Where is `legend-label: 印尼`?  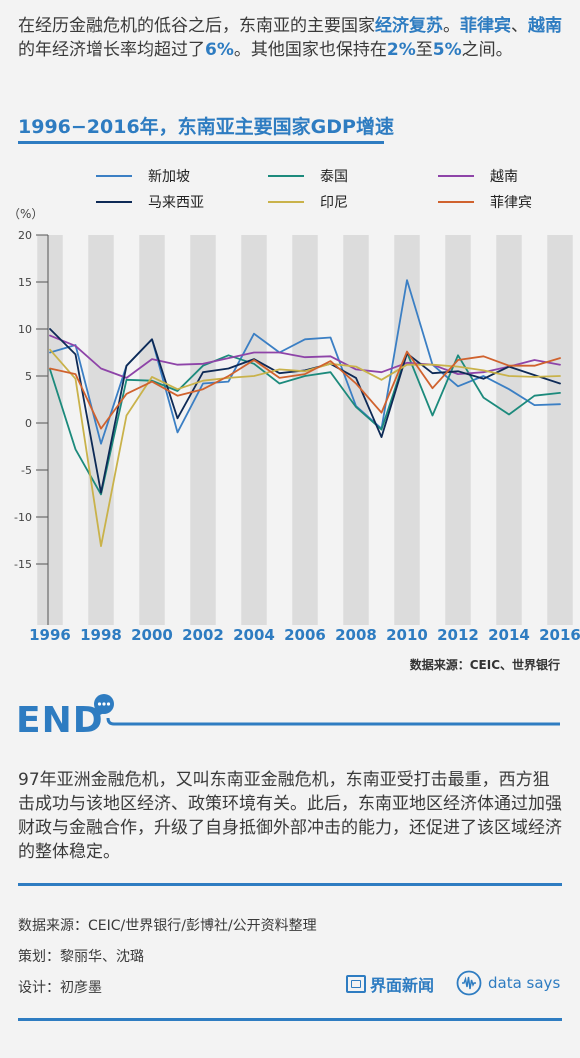 legend-label: 印尼 is located at coordinates (334, 203).